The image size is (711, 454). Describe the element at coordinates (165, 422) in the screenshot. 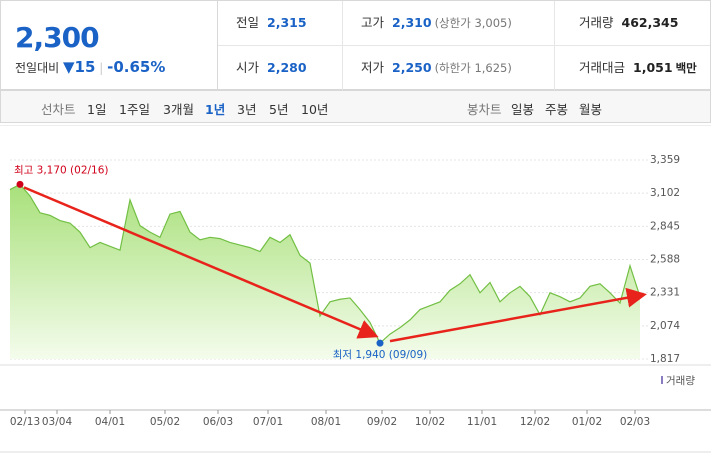

I see `x-tick-label: 05/02` at that location.